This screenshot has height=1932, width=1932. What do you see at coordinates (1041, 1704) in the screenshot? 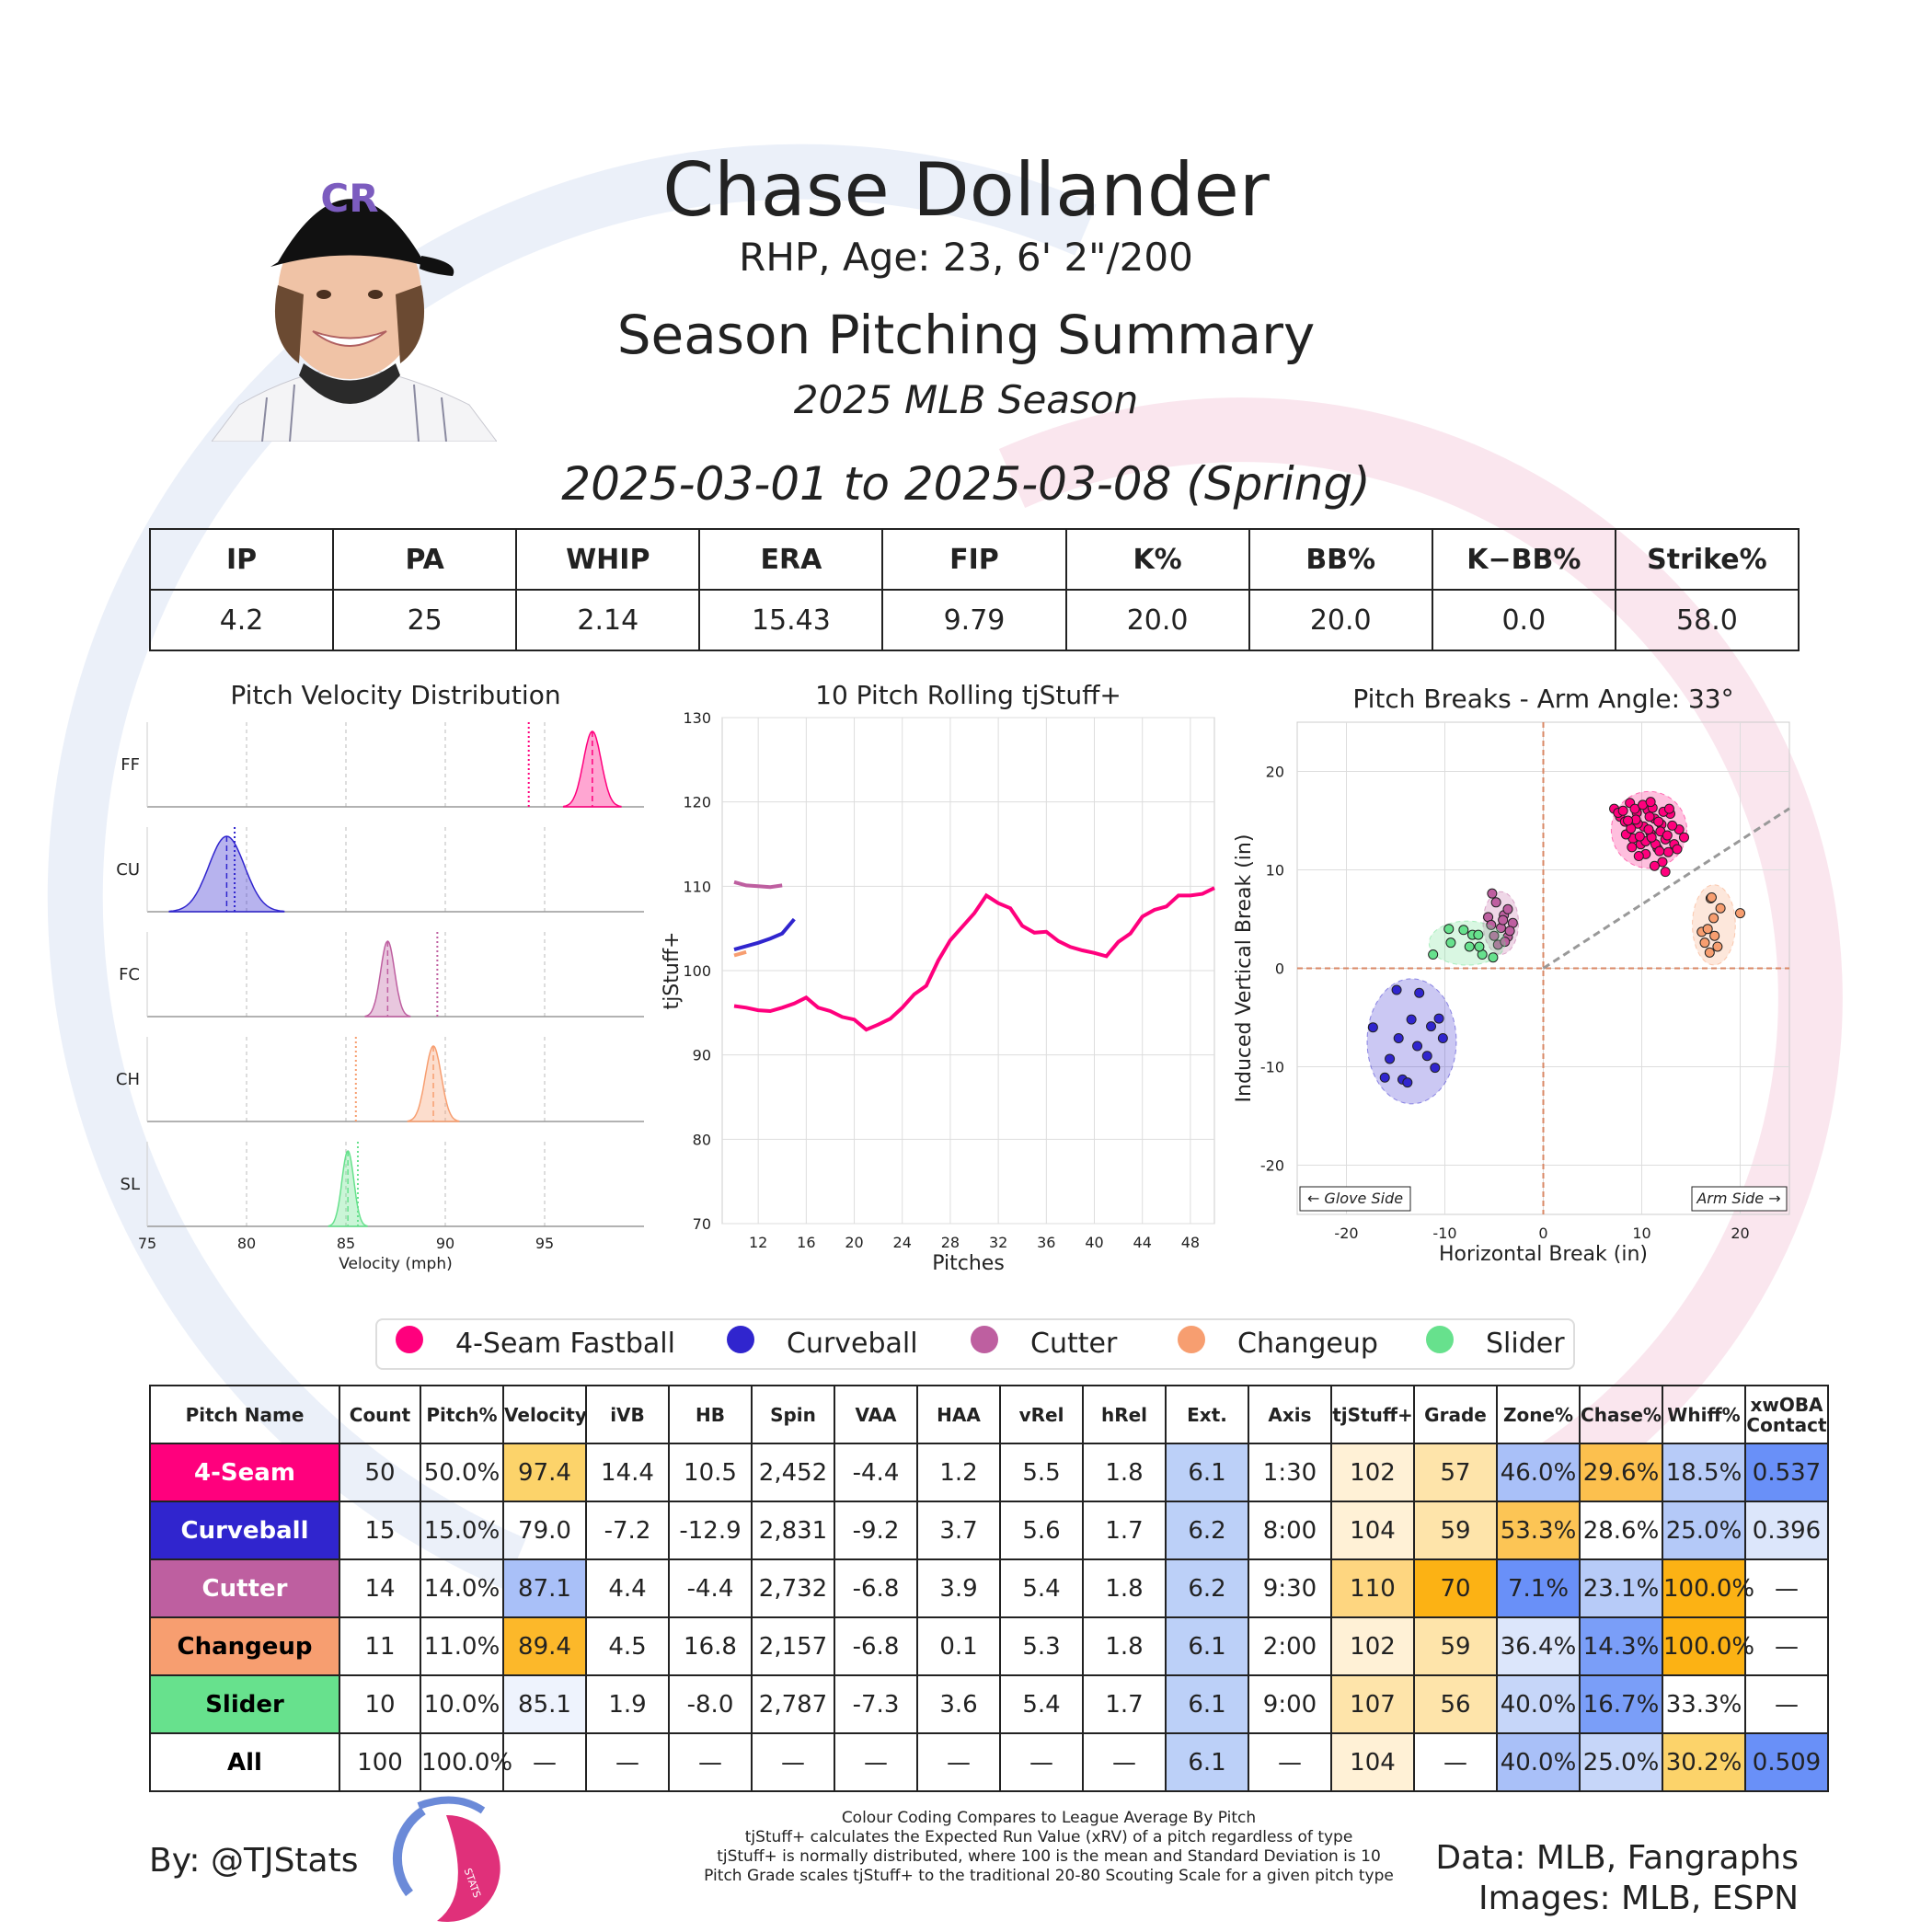
I see `pitch-metric-cell: 5.4` at bounding box center [1041, 1704].